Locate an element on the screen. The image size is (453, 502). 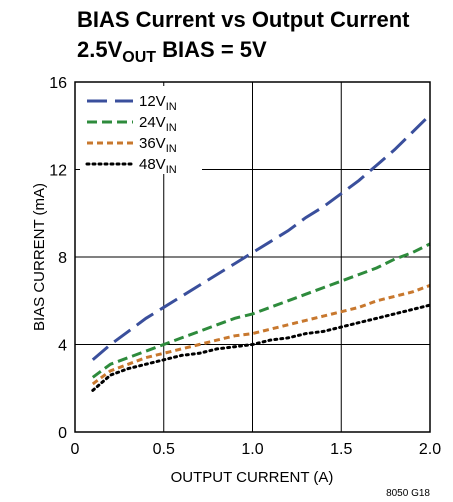
legend-label-2: 24VIN is located at coordinates (158, 124).